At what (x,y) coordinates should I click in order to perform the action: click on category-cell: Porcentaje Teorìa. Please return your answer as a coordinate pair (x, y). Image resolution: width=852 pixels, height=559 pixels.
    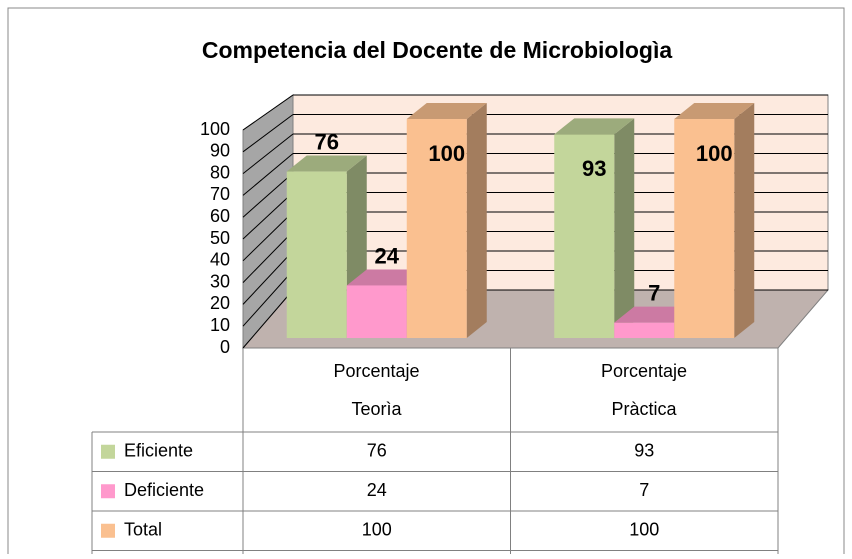
    Looking at the image, I should click on (376, 390).